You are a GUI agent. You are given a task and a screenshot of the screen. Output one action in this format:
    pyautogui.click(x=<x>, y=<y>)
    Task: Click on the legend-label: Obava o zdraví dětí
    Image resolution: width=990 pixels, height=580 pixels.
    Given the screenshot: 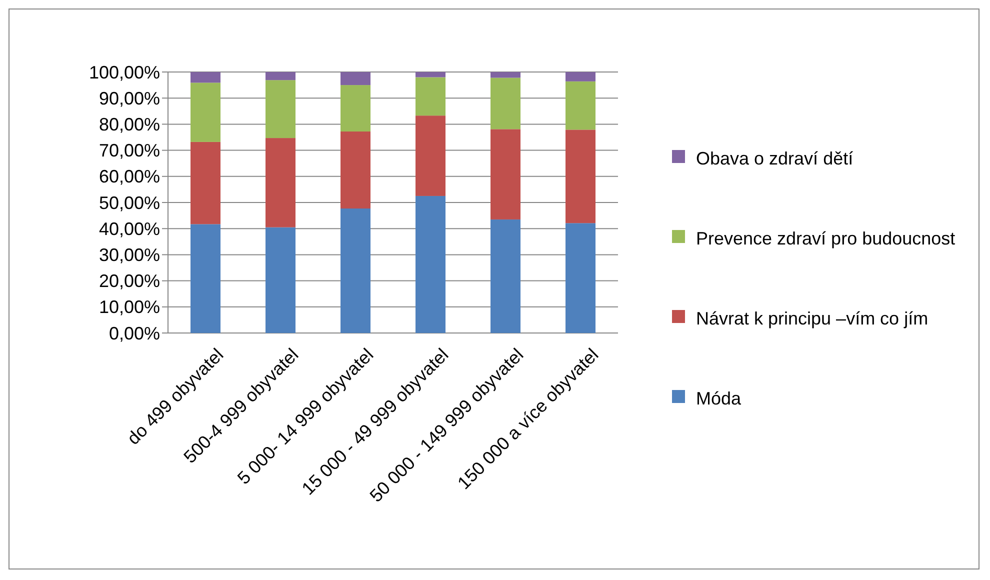 What is the action you would take?
    pyautogui.click(x=775, y=158)
    